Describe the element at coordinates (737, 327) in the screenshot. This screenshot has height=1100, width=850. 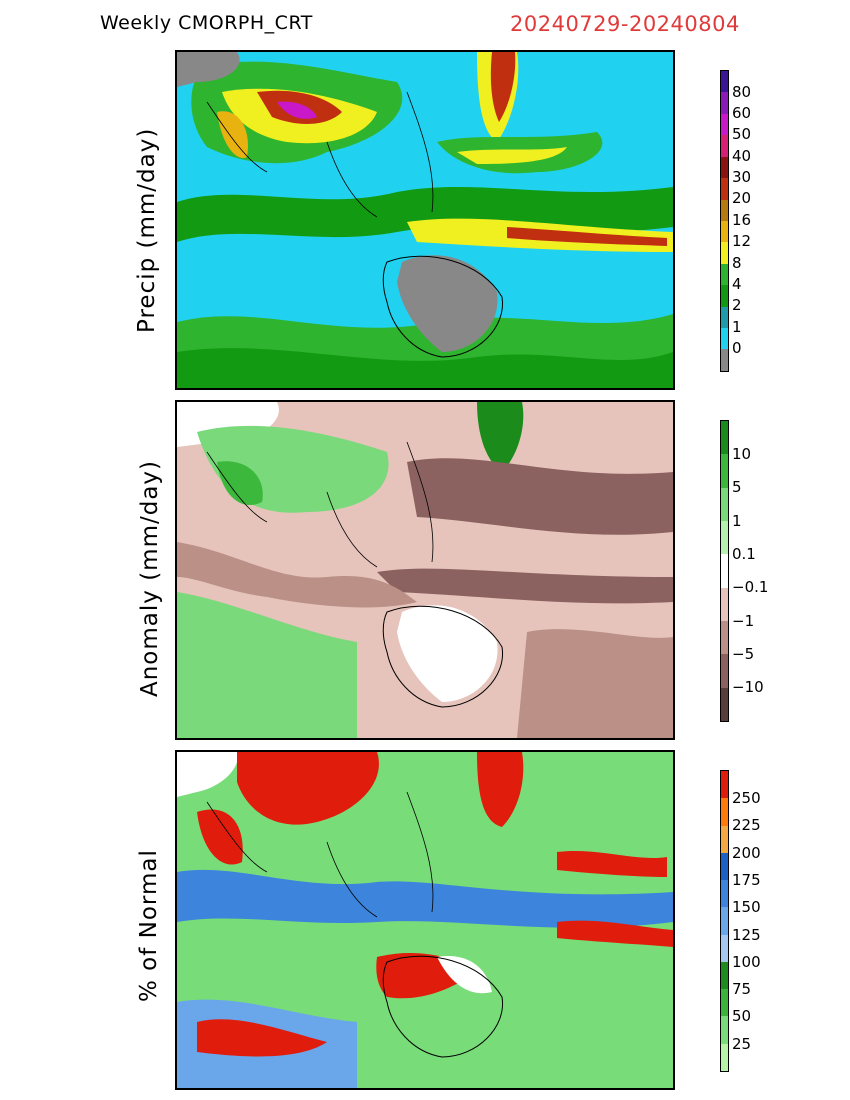
I see `precip-tick: 1` at that location.